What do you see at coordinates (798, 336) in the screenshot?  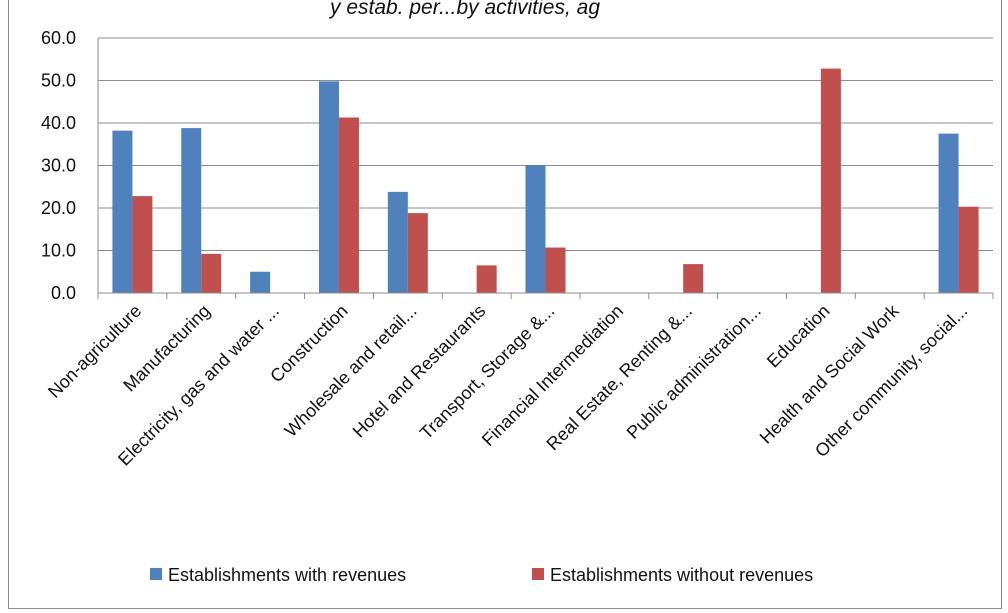 I see `x-category-label: Education` at bounding box center [798, 336].